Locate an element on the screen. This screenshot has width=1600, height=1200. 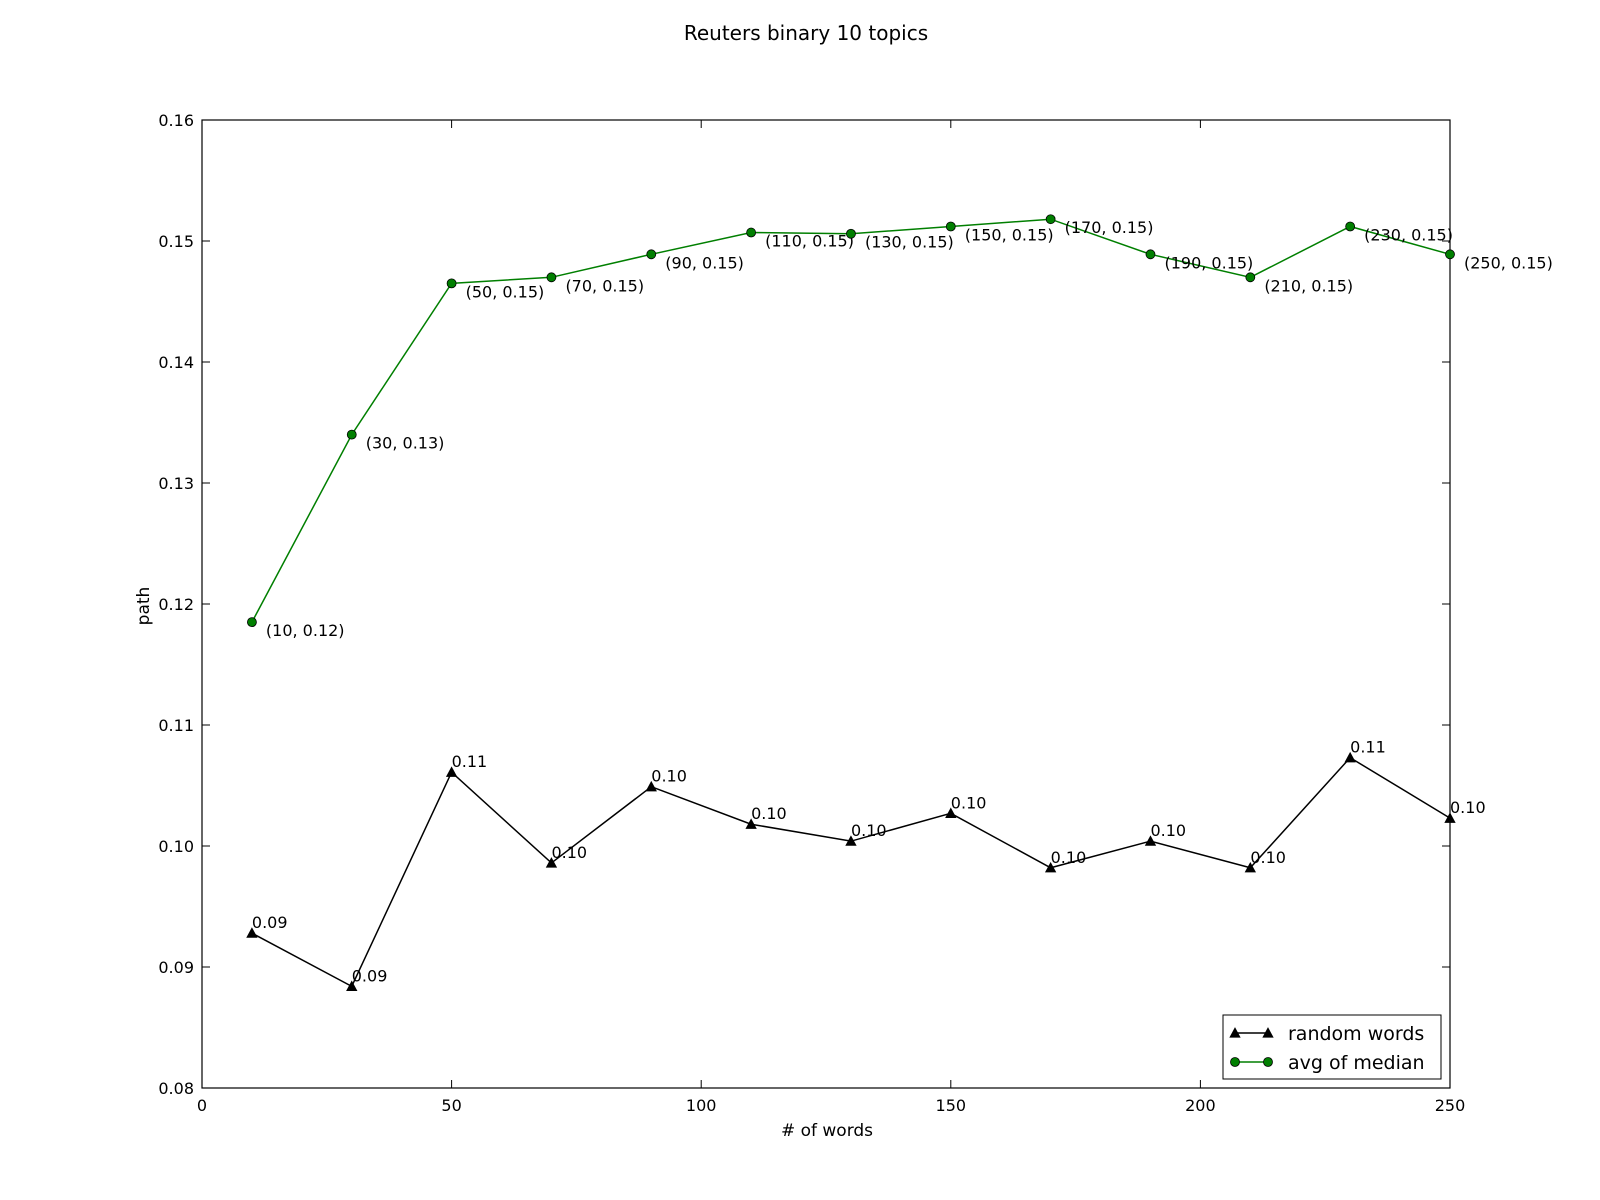
y-tick-label: 0.15 is located at coordinates (176, 241).